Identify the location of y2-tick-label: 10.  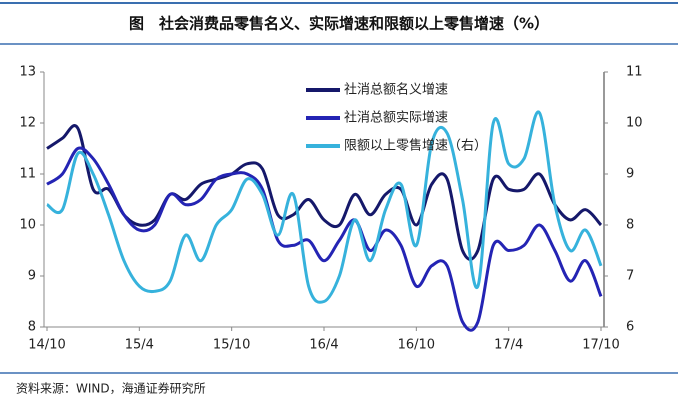
(634, 123).